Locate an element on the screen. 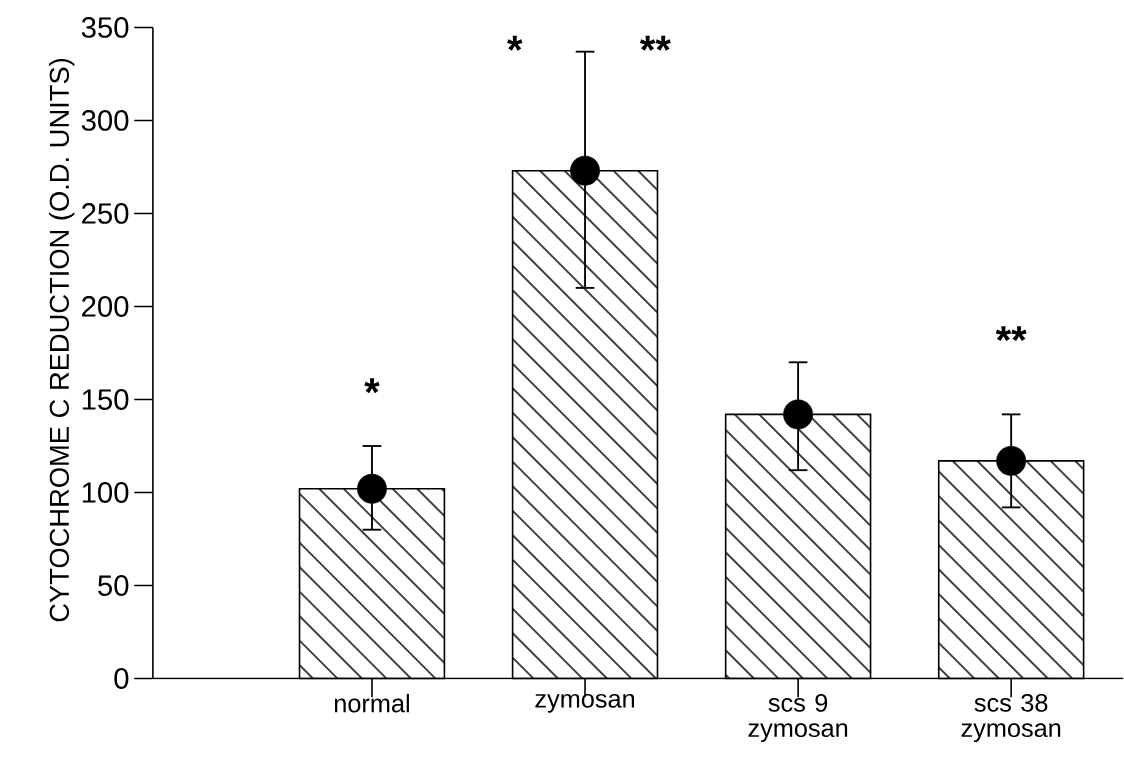  x-tick-label: normal is located at coordinates (371, 703).